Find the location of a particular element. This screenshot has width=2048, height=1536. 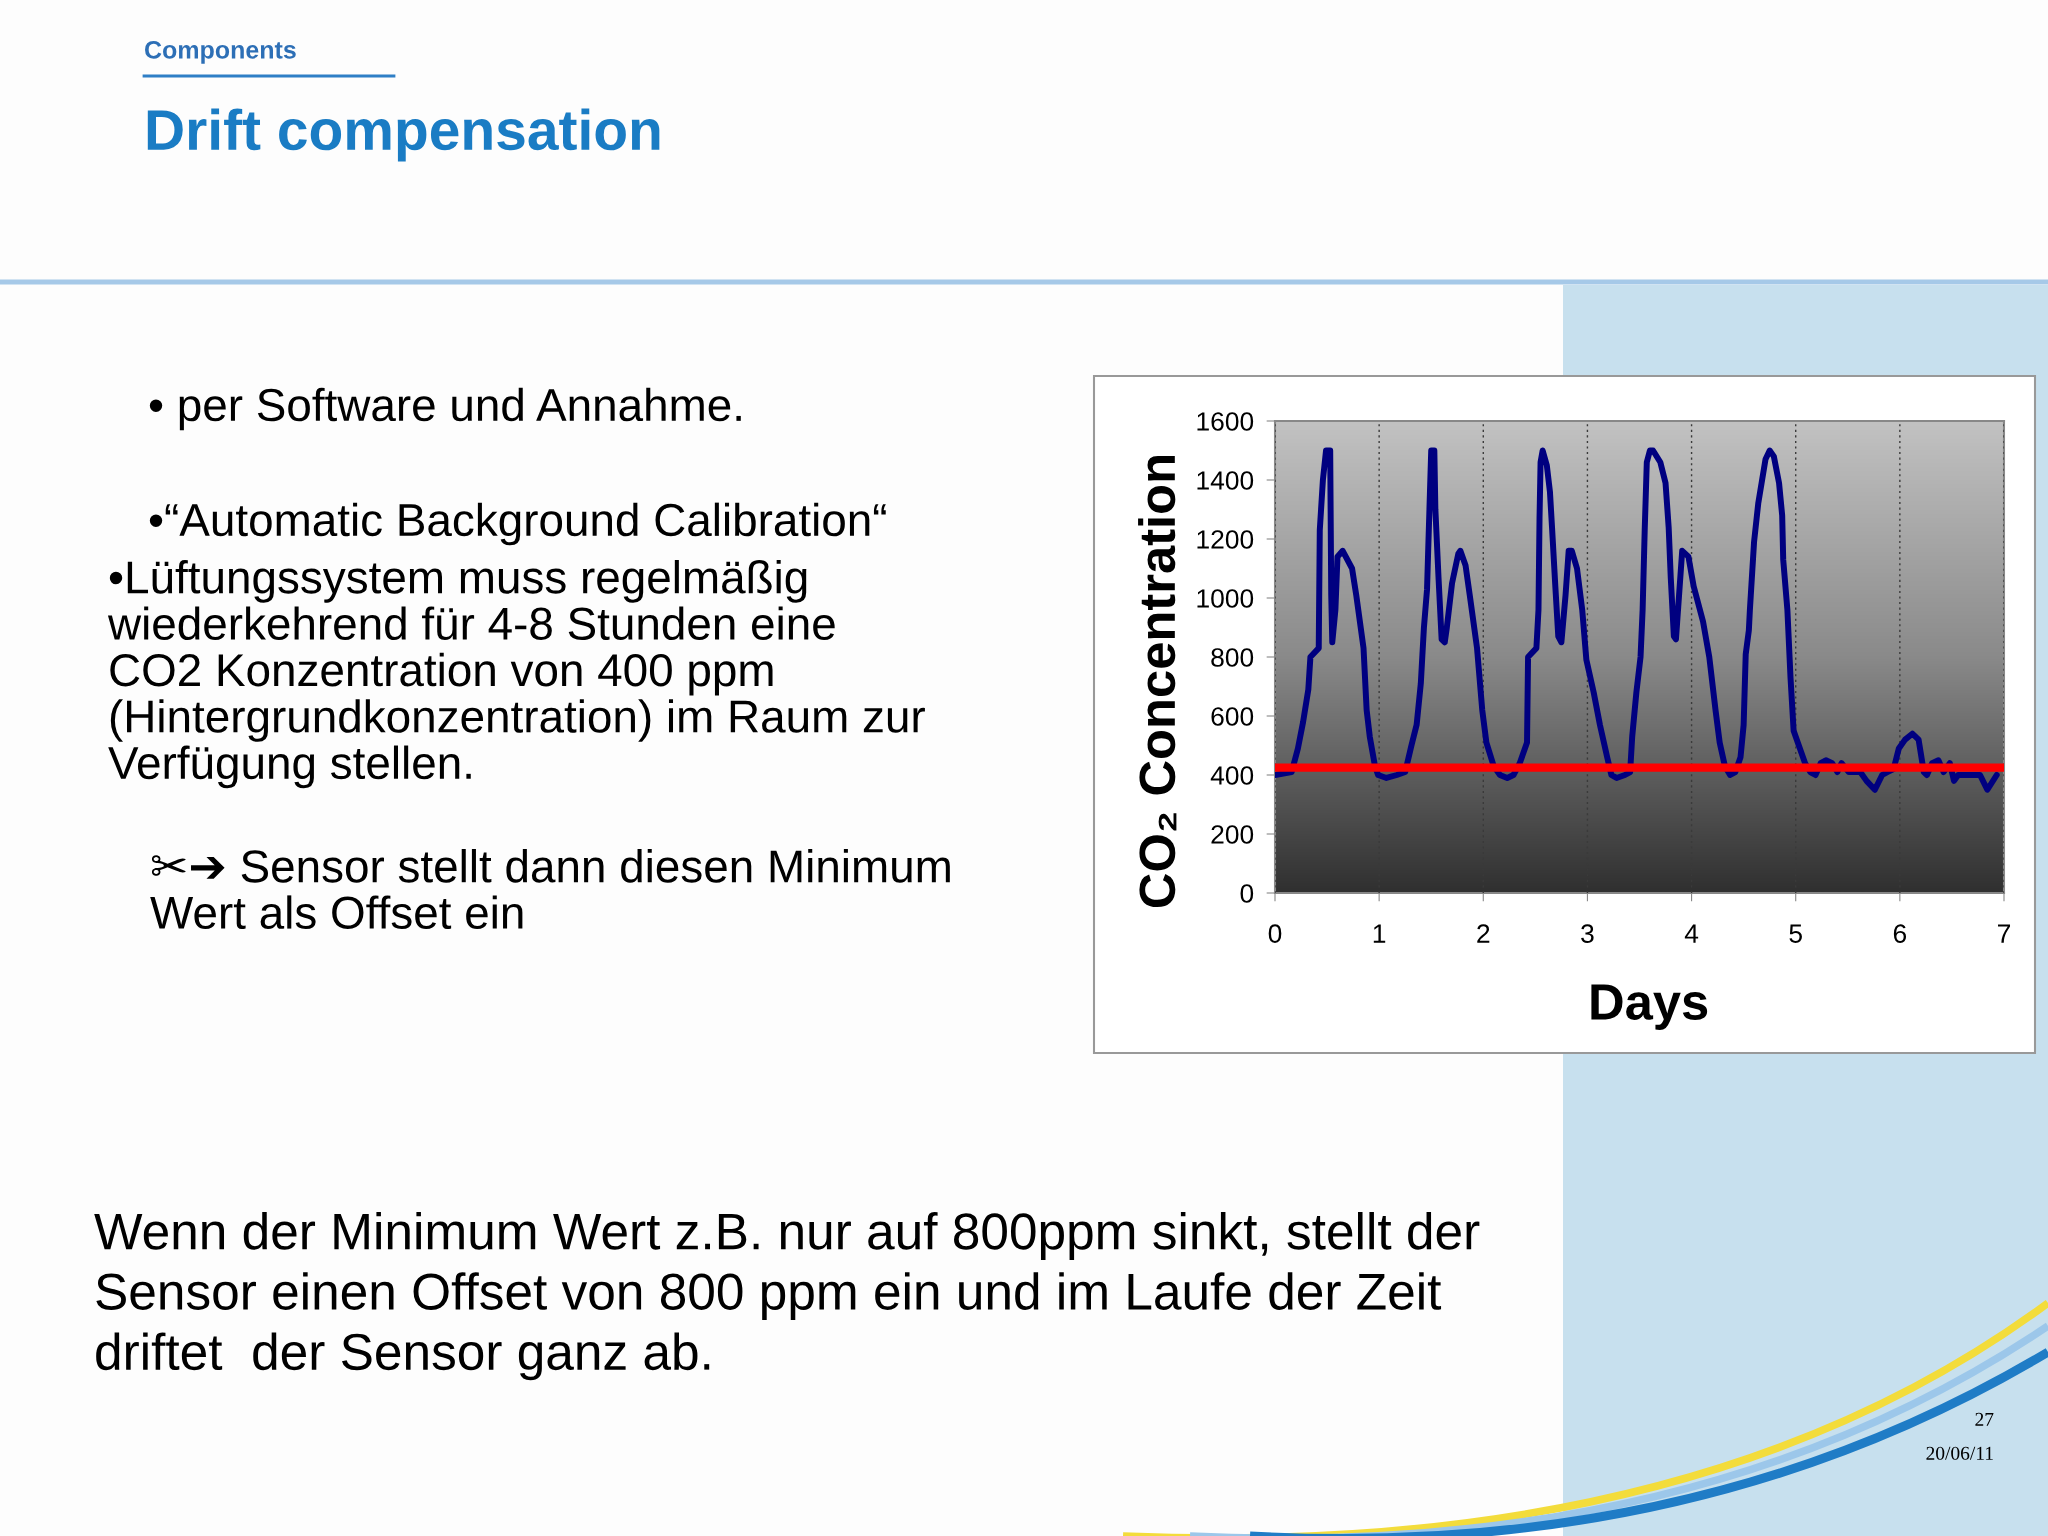

y-tick-label: 200 is located at coordinates (1232, 834).